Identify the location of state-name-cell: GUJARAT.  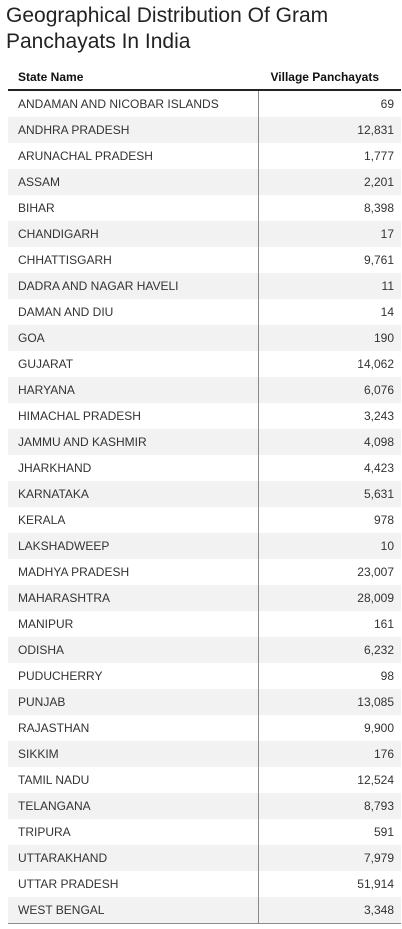
(133, 364).